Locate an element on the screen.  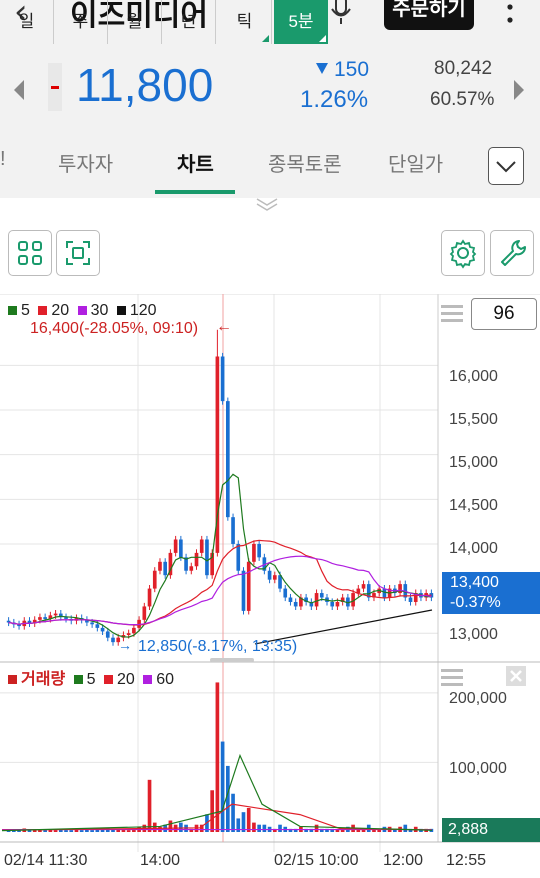
price-legend: 5 20 30 120 is located at coordinates (82, 311).